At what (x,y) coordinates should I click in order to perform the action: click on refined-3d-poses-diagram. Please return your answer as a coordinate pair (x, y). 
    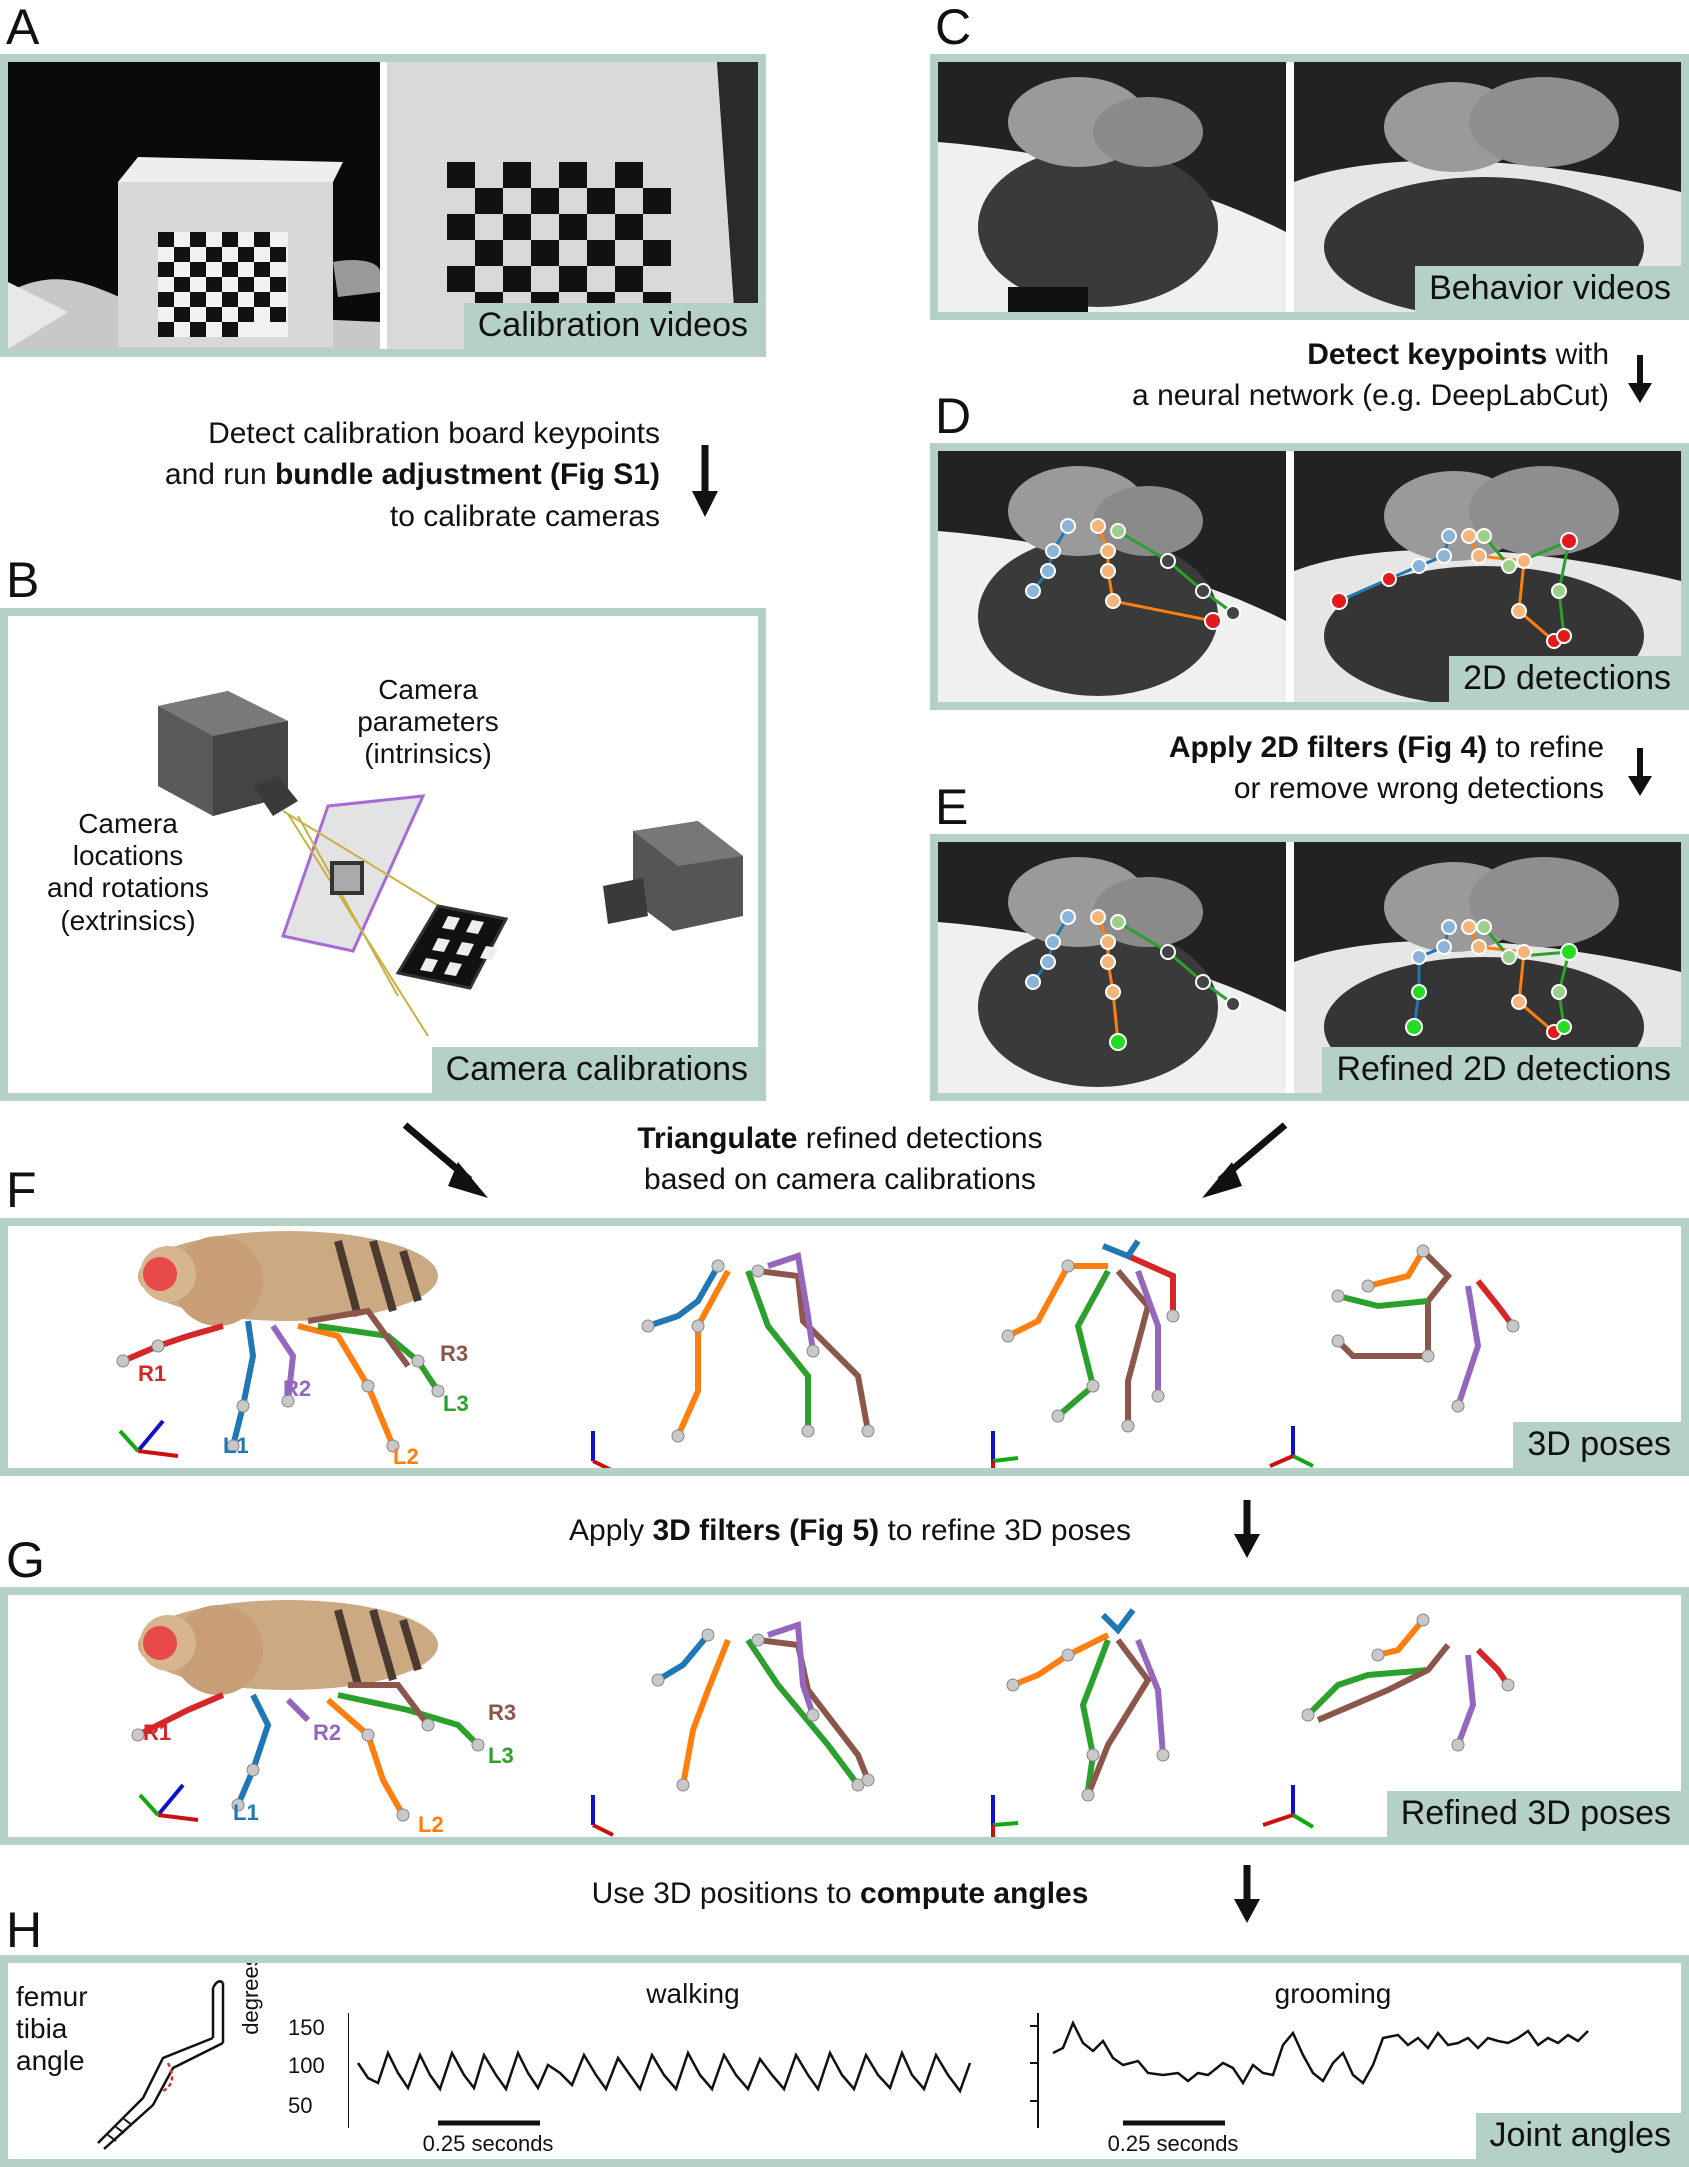
    Looking at the image, I should click on (823, 1718).